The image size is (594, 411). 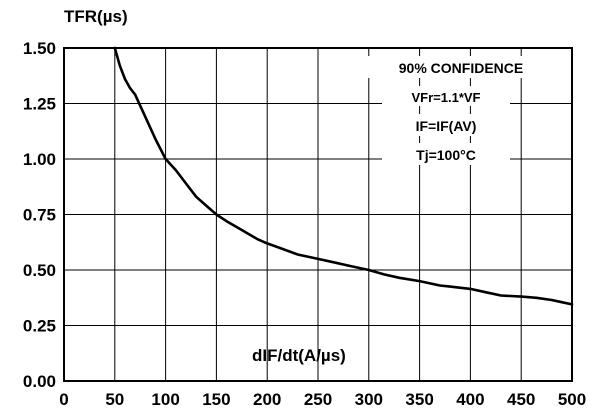 What do you see at coordinates (39, 270) in the screenshot?
I see `y-tick-label: 0.50` at bounding box center [39, 270].